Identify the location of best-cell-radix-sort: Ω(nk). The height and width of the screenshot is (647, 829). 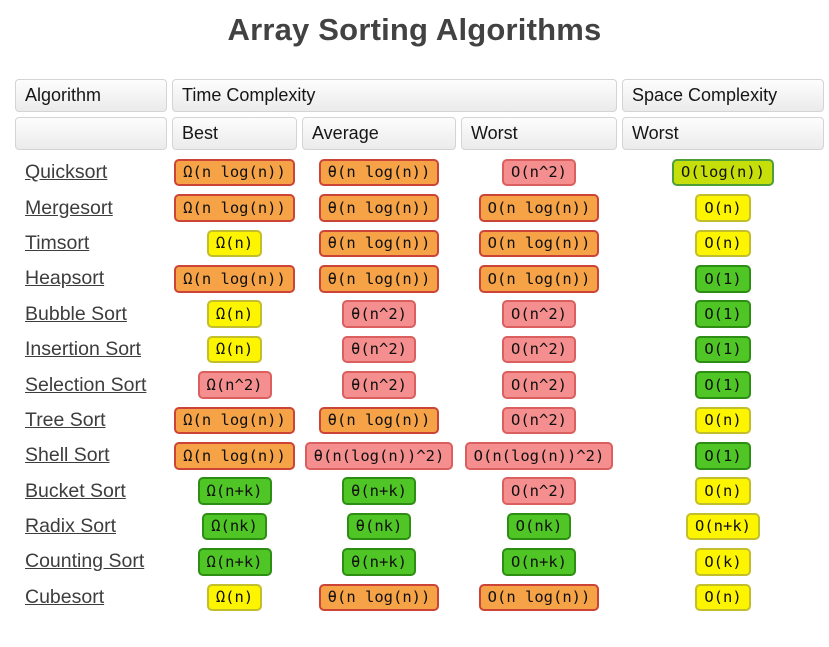
(234, 526).